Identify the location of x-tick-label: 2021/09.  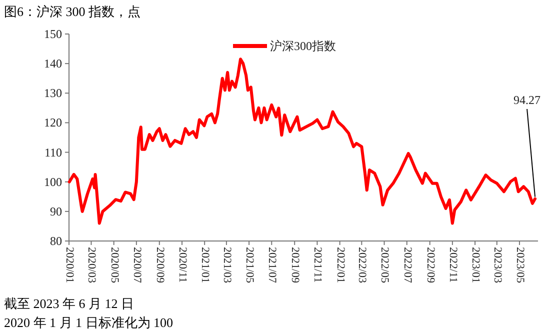
(295, 265).